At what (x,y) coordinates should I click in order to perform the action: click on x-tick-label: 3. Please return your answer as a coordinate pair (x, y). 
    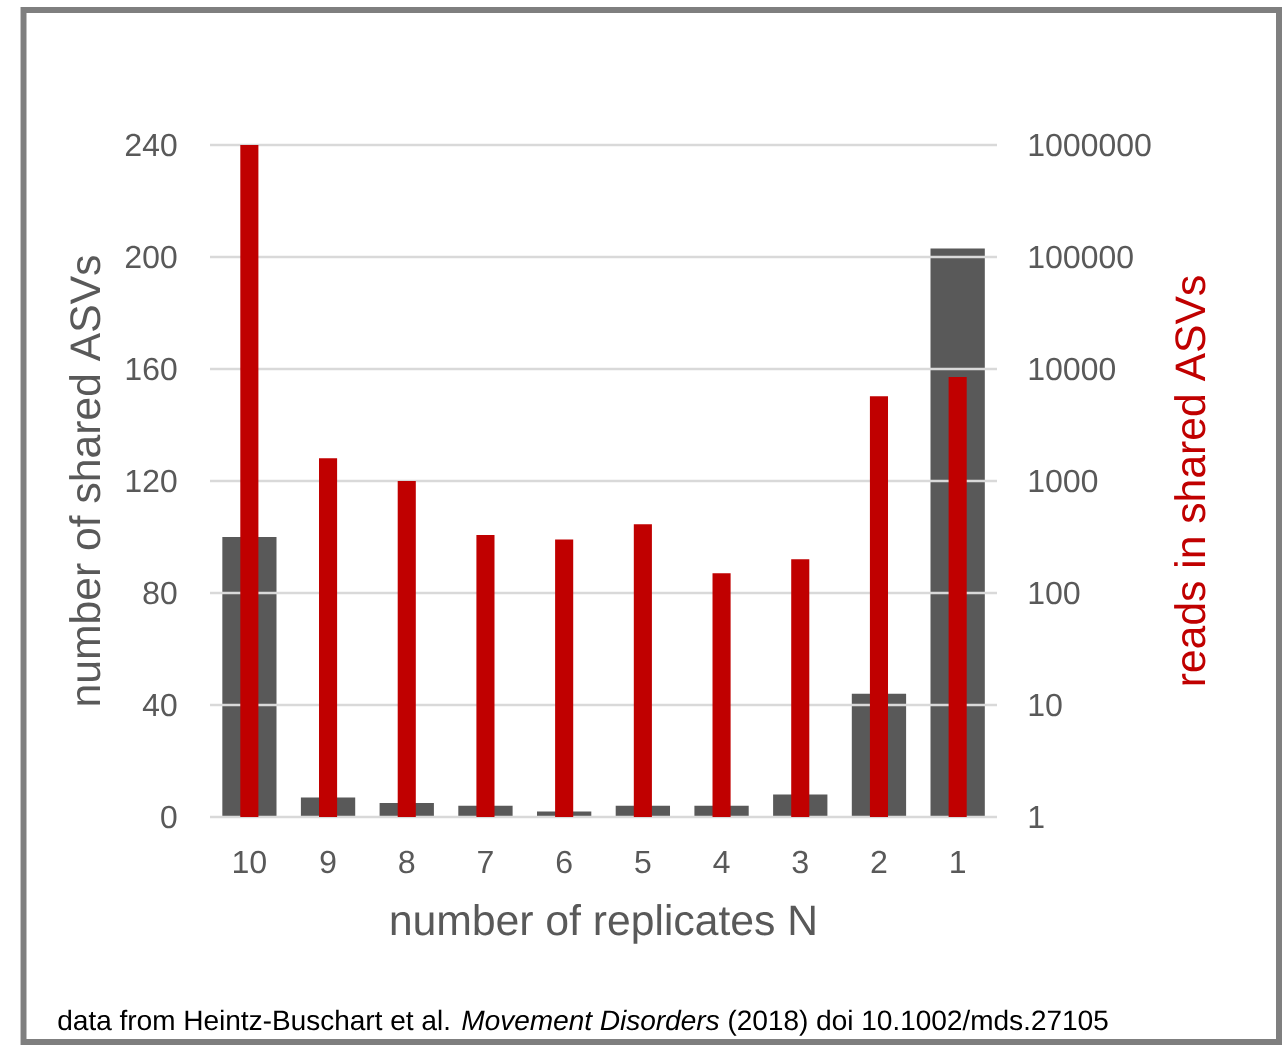
    Looking at the image, I should click on (800, 862).